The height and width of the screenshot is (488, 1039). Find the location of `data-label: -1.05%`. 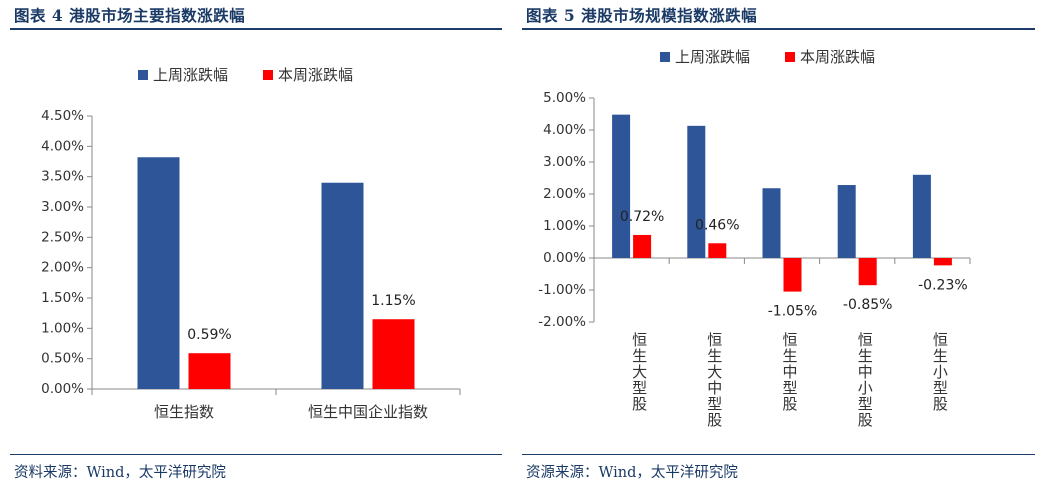

data-label: -1.05% is located at coordinates (793, 312).